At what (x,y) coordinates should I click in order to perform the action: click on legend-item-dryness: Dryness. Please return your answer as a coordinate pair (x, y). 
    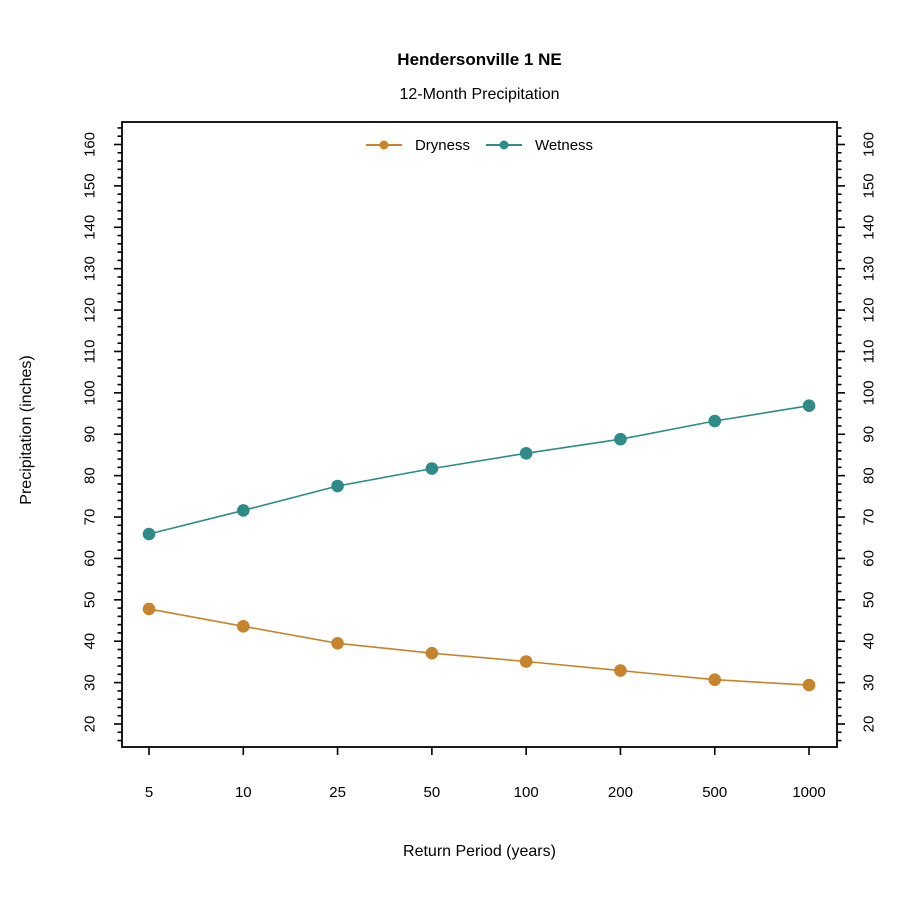
    Looking at the image, I should click on (417, 145).